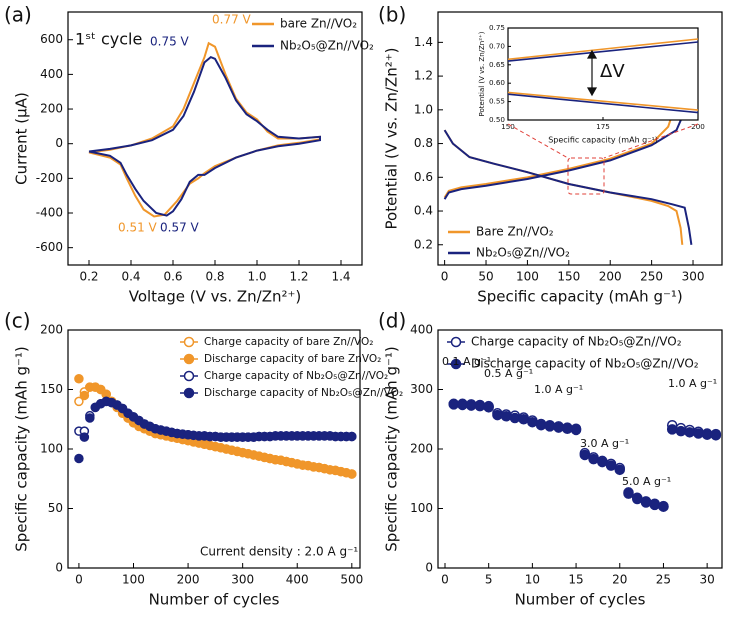 This screenshot has height=618, width=753. I want to click on x-tick-label: 5, so click(489, 580).